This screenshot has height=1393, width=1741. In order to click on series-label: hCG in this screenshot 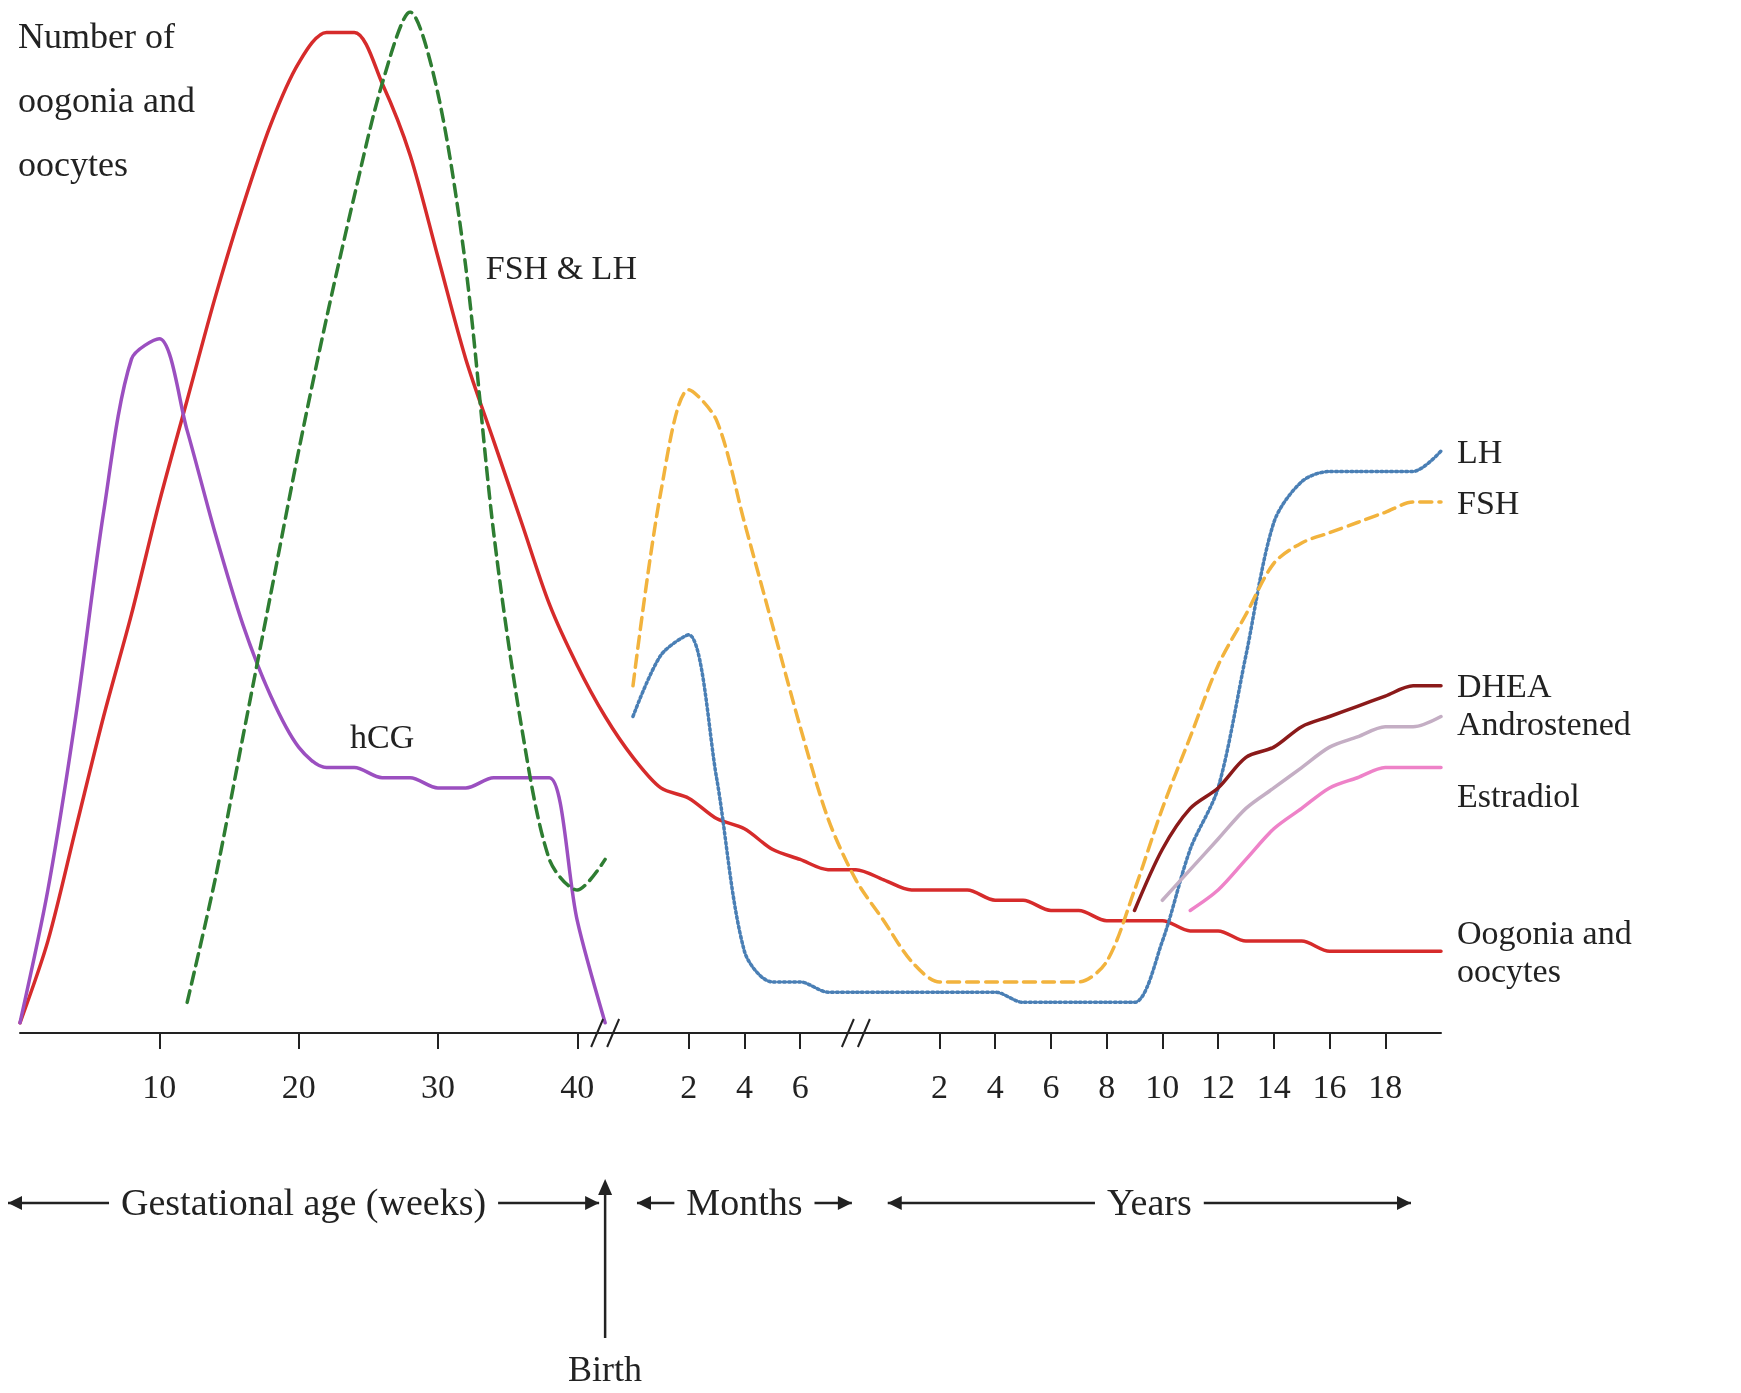, I will do `click(382, 737)`.